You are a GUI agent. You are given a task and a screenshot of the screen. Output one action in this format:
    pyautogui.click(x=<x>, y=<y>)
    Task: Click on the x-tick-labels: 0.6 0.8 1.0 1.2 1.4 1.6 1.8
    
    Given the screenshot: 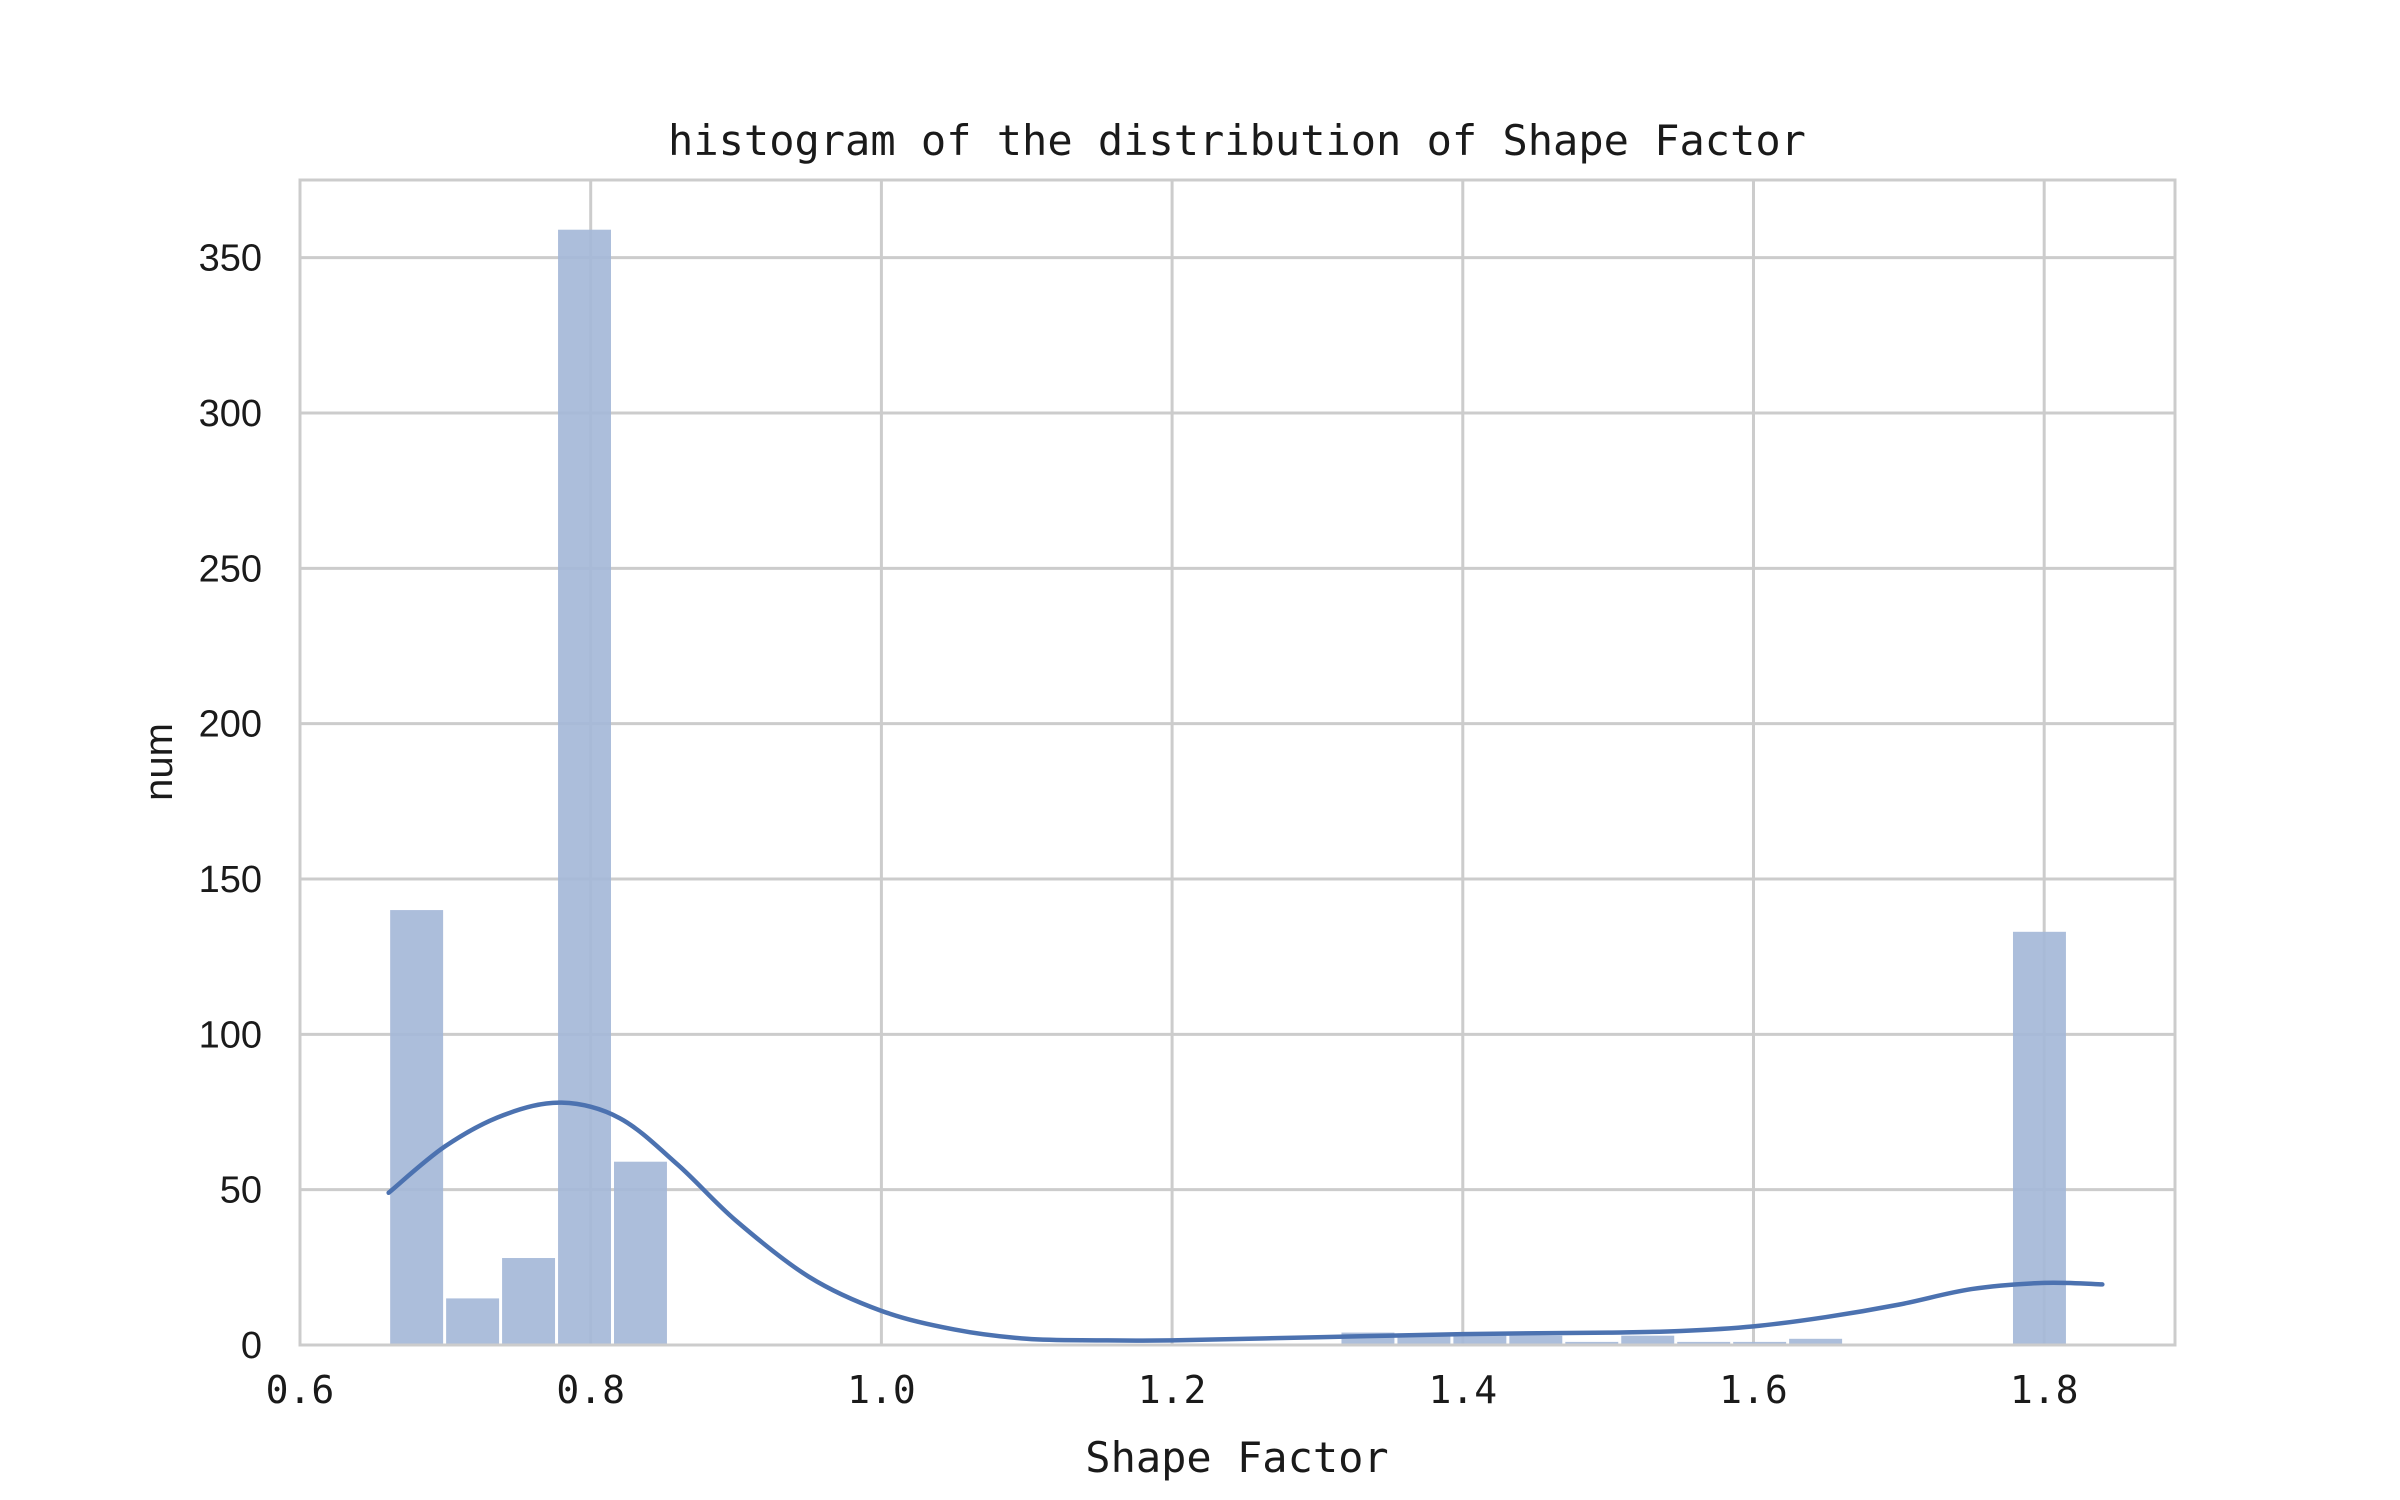 What is the action you would take?
    pyautogui.click(x=1172, y=1390)
    